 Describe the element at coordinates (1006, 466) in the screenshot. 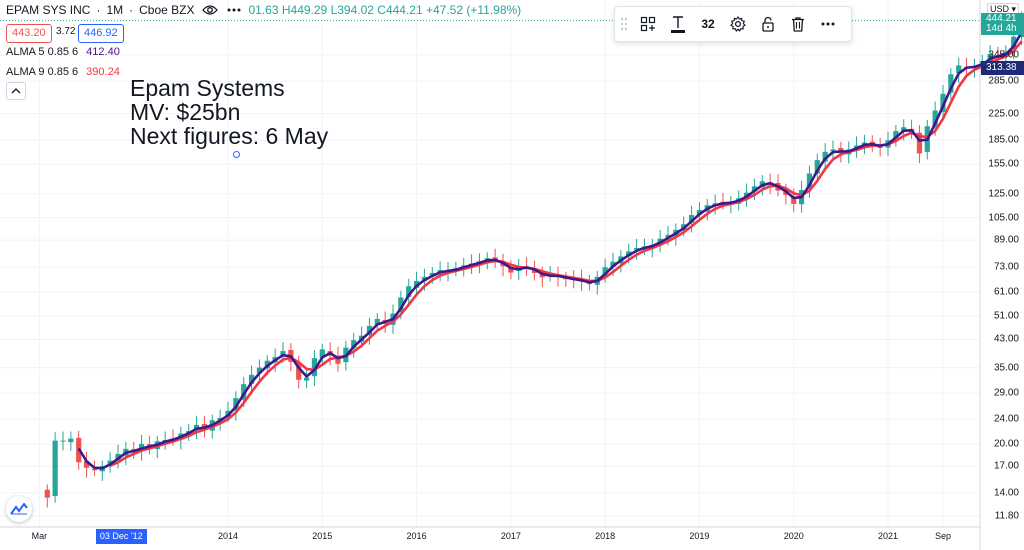

I see `price-axis-label: 17.00` at that location.